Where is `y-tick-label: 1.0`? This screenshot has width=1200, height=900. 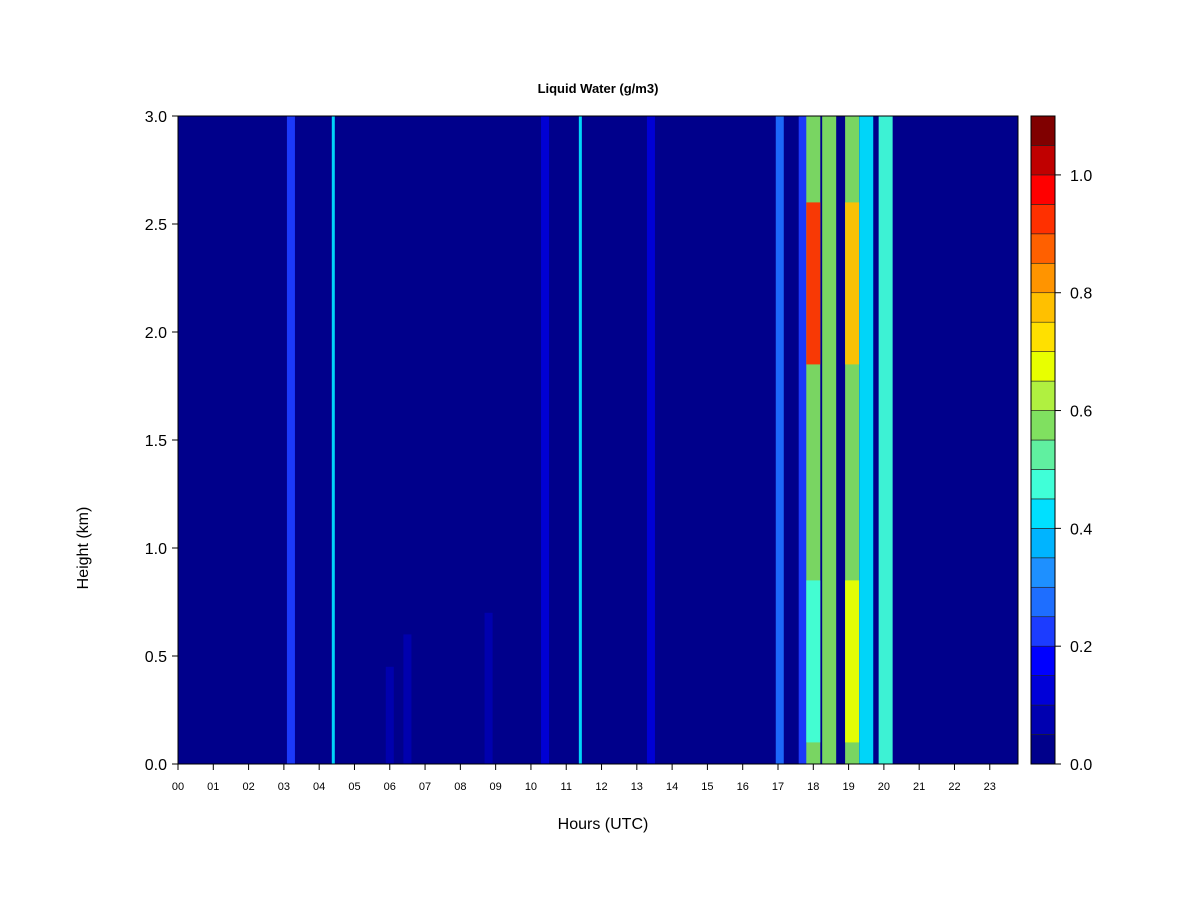
y-tick-label: 1.0 is located at coordinates (156, 549).